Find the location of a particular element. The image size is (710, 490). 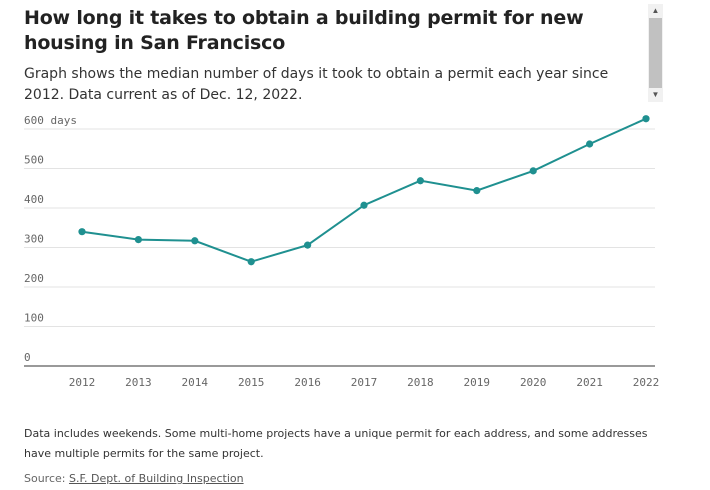

scroll-thumb is located at coordinates (655, 53).